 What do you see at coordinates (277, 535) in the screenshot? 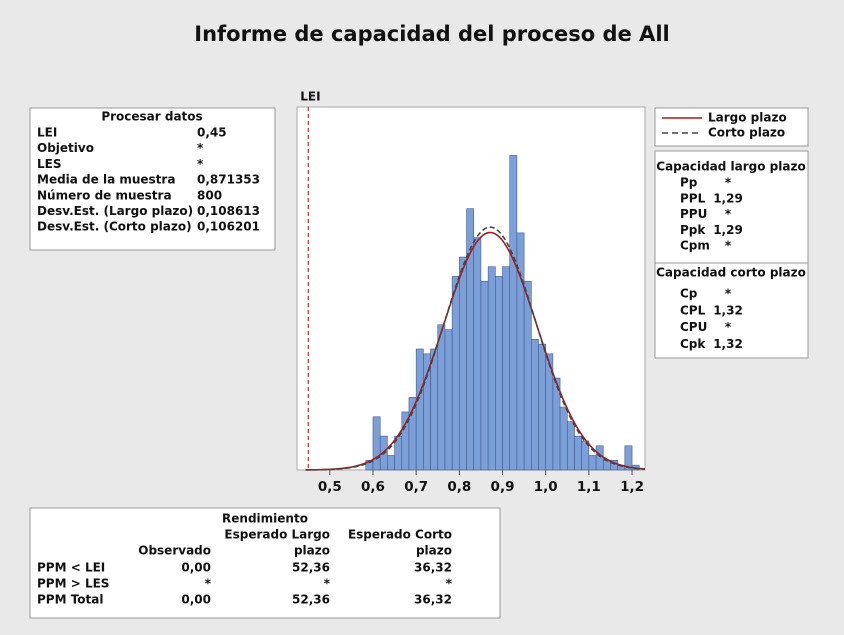
I see `column-header: Esperado Largo` at bounding box center [277, 535].